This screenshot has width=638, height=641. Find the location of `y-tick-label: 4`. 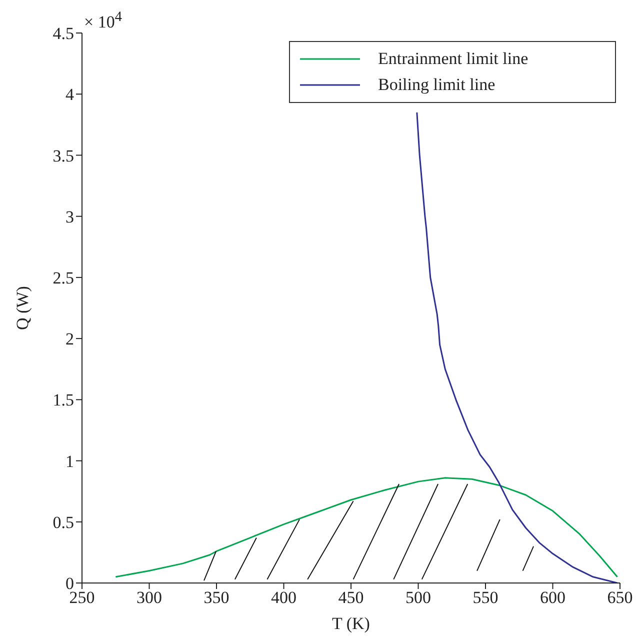

y-tick-label: 4 is located at coordinates (70, 94).